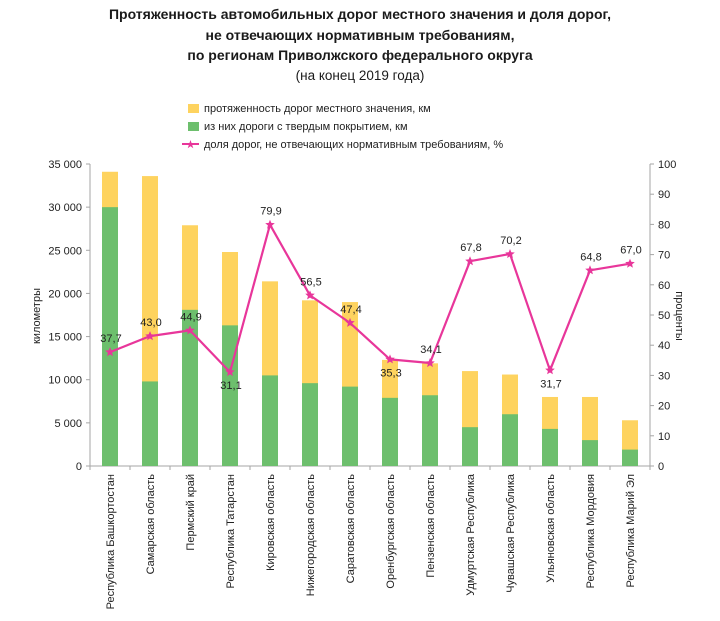 The image size is (720, 621). I want to click on category-label: Удмуртская Республика, so click(471, 534).